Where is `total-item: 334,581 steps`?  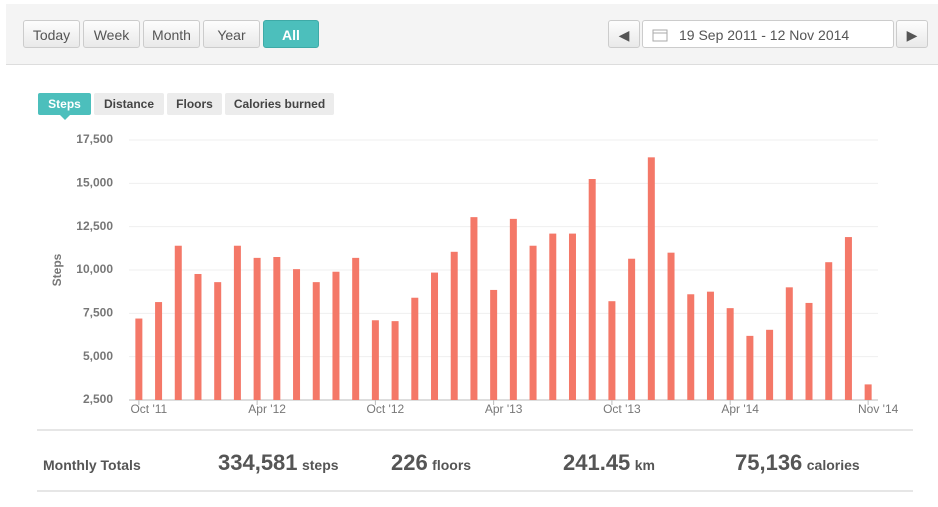 total-item: 334,581 steps is located at coordinates (278, 463).